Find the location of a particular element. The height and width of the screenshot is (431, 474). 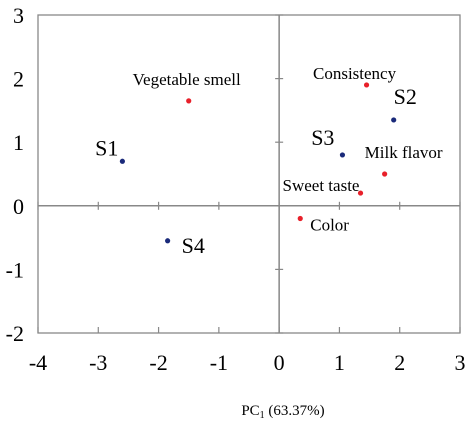

attribute-label: Vegetable smell is located at coordinates (187, 79).